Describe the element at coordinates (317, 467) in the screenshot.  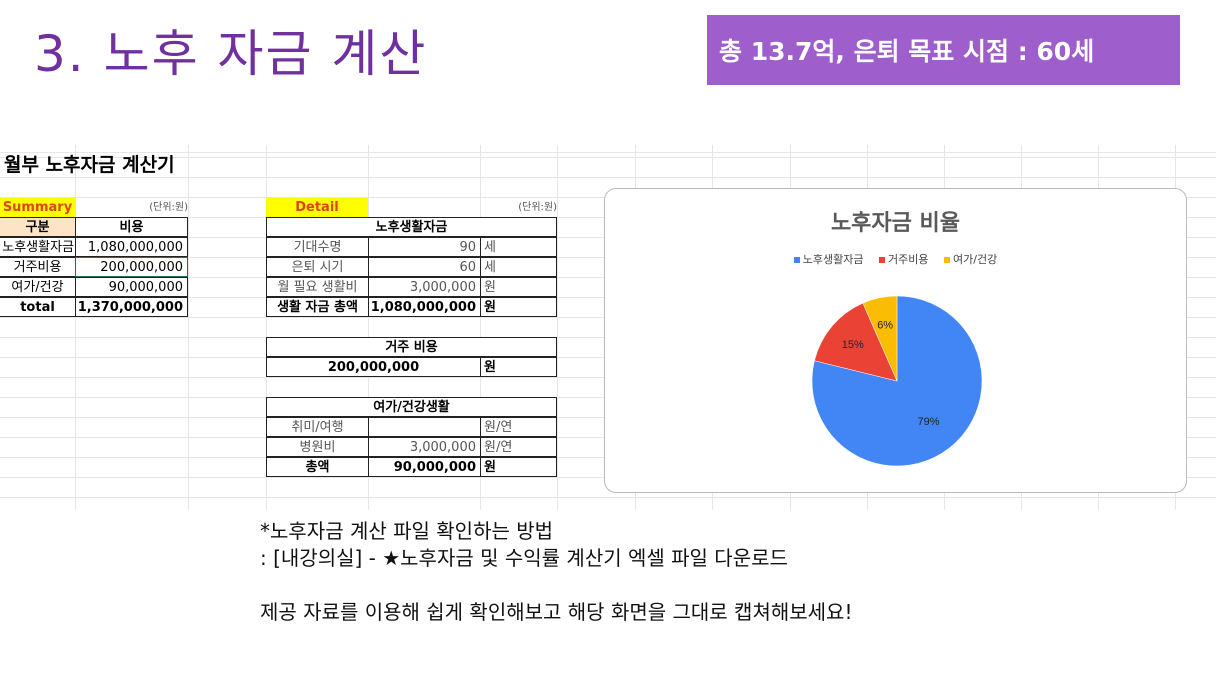
I see `detail-cell: 총액` at that location.